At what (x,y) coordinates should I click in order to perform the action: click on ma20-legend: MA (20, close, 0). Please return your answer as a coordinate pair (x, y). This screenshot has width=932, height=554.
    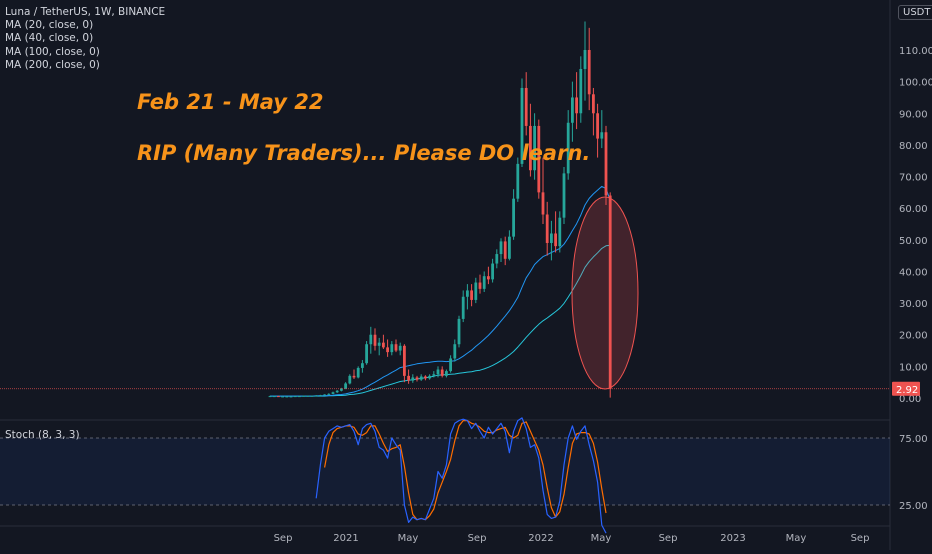
    Looking at the image, I should click on (49, 25).